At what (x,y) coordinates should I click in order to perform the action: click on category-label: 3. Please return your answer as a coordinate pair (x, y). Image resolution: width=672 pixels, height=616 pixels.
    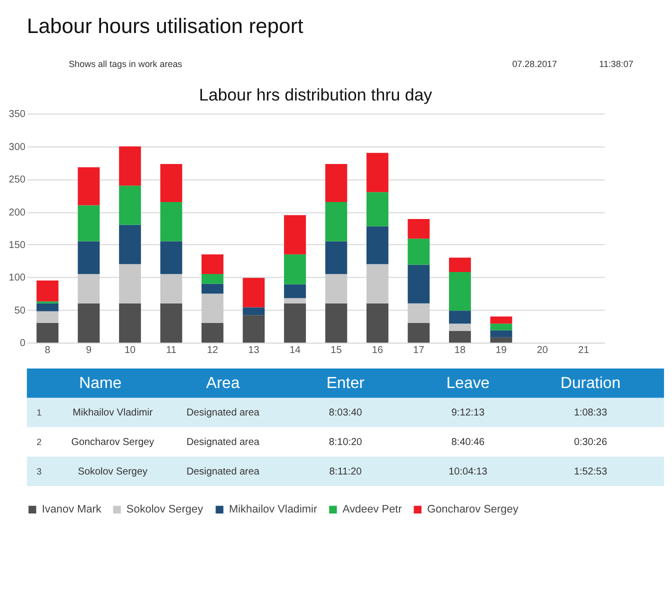
    Looking at the image, I should click on (39, 471).